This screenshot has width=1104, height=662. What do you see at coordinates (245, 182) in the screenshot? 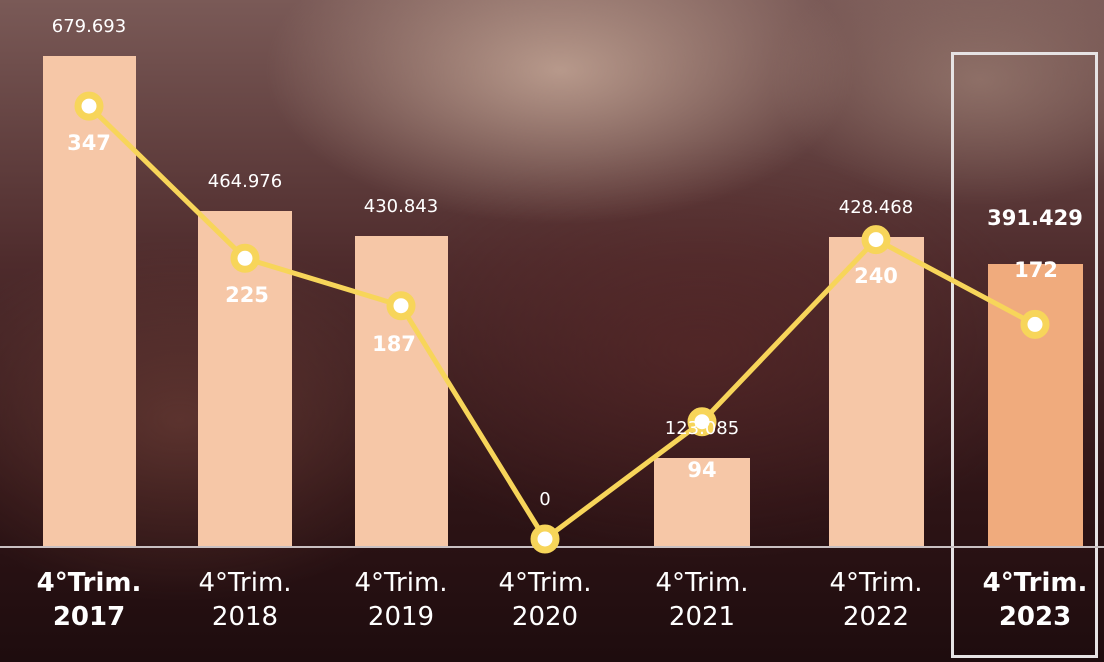
I see `bar-value-label-1: 464.976` at bounding box center [245, 182].